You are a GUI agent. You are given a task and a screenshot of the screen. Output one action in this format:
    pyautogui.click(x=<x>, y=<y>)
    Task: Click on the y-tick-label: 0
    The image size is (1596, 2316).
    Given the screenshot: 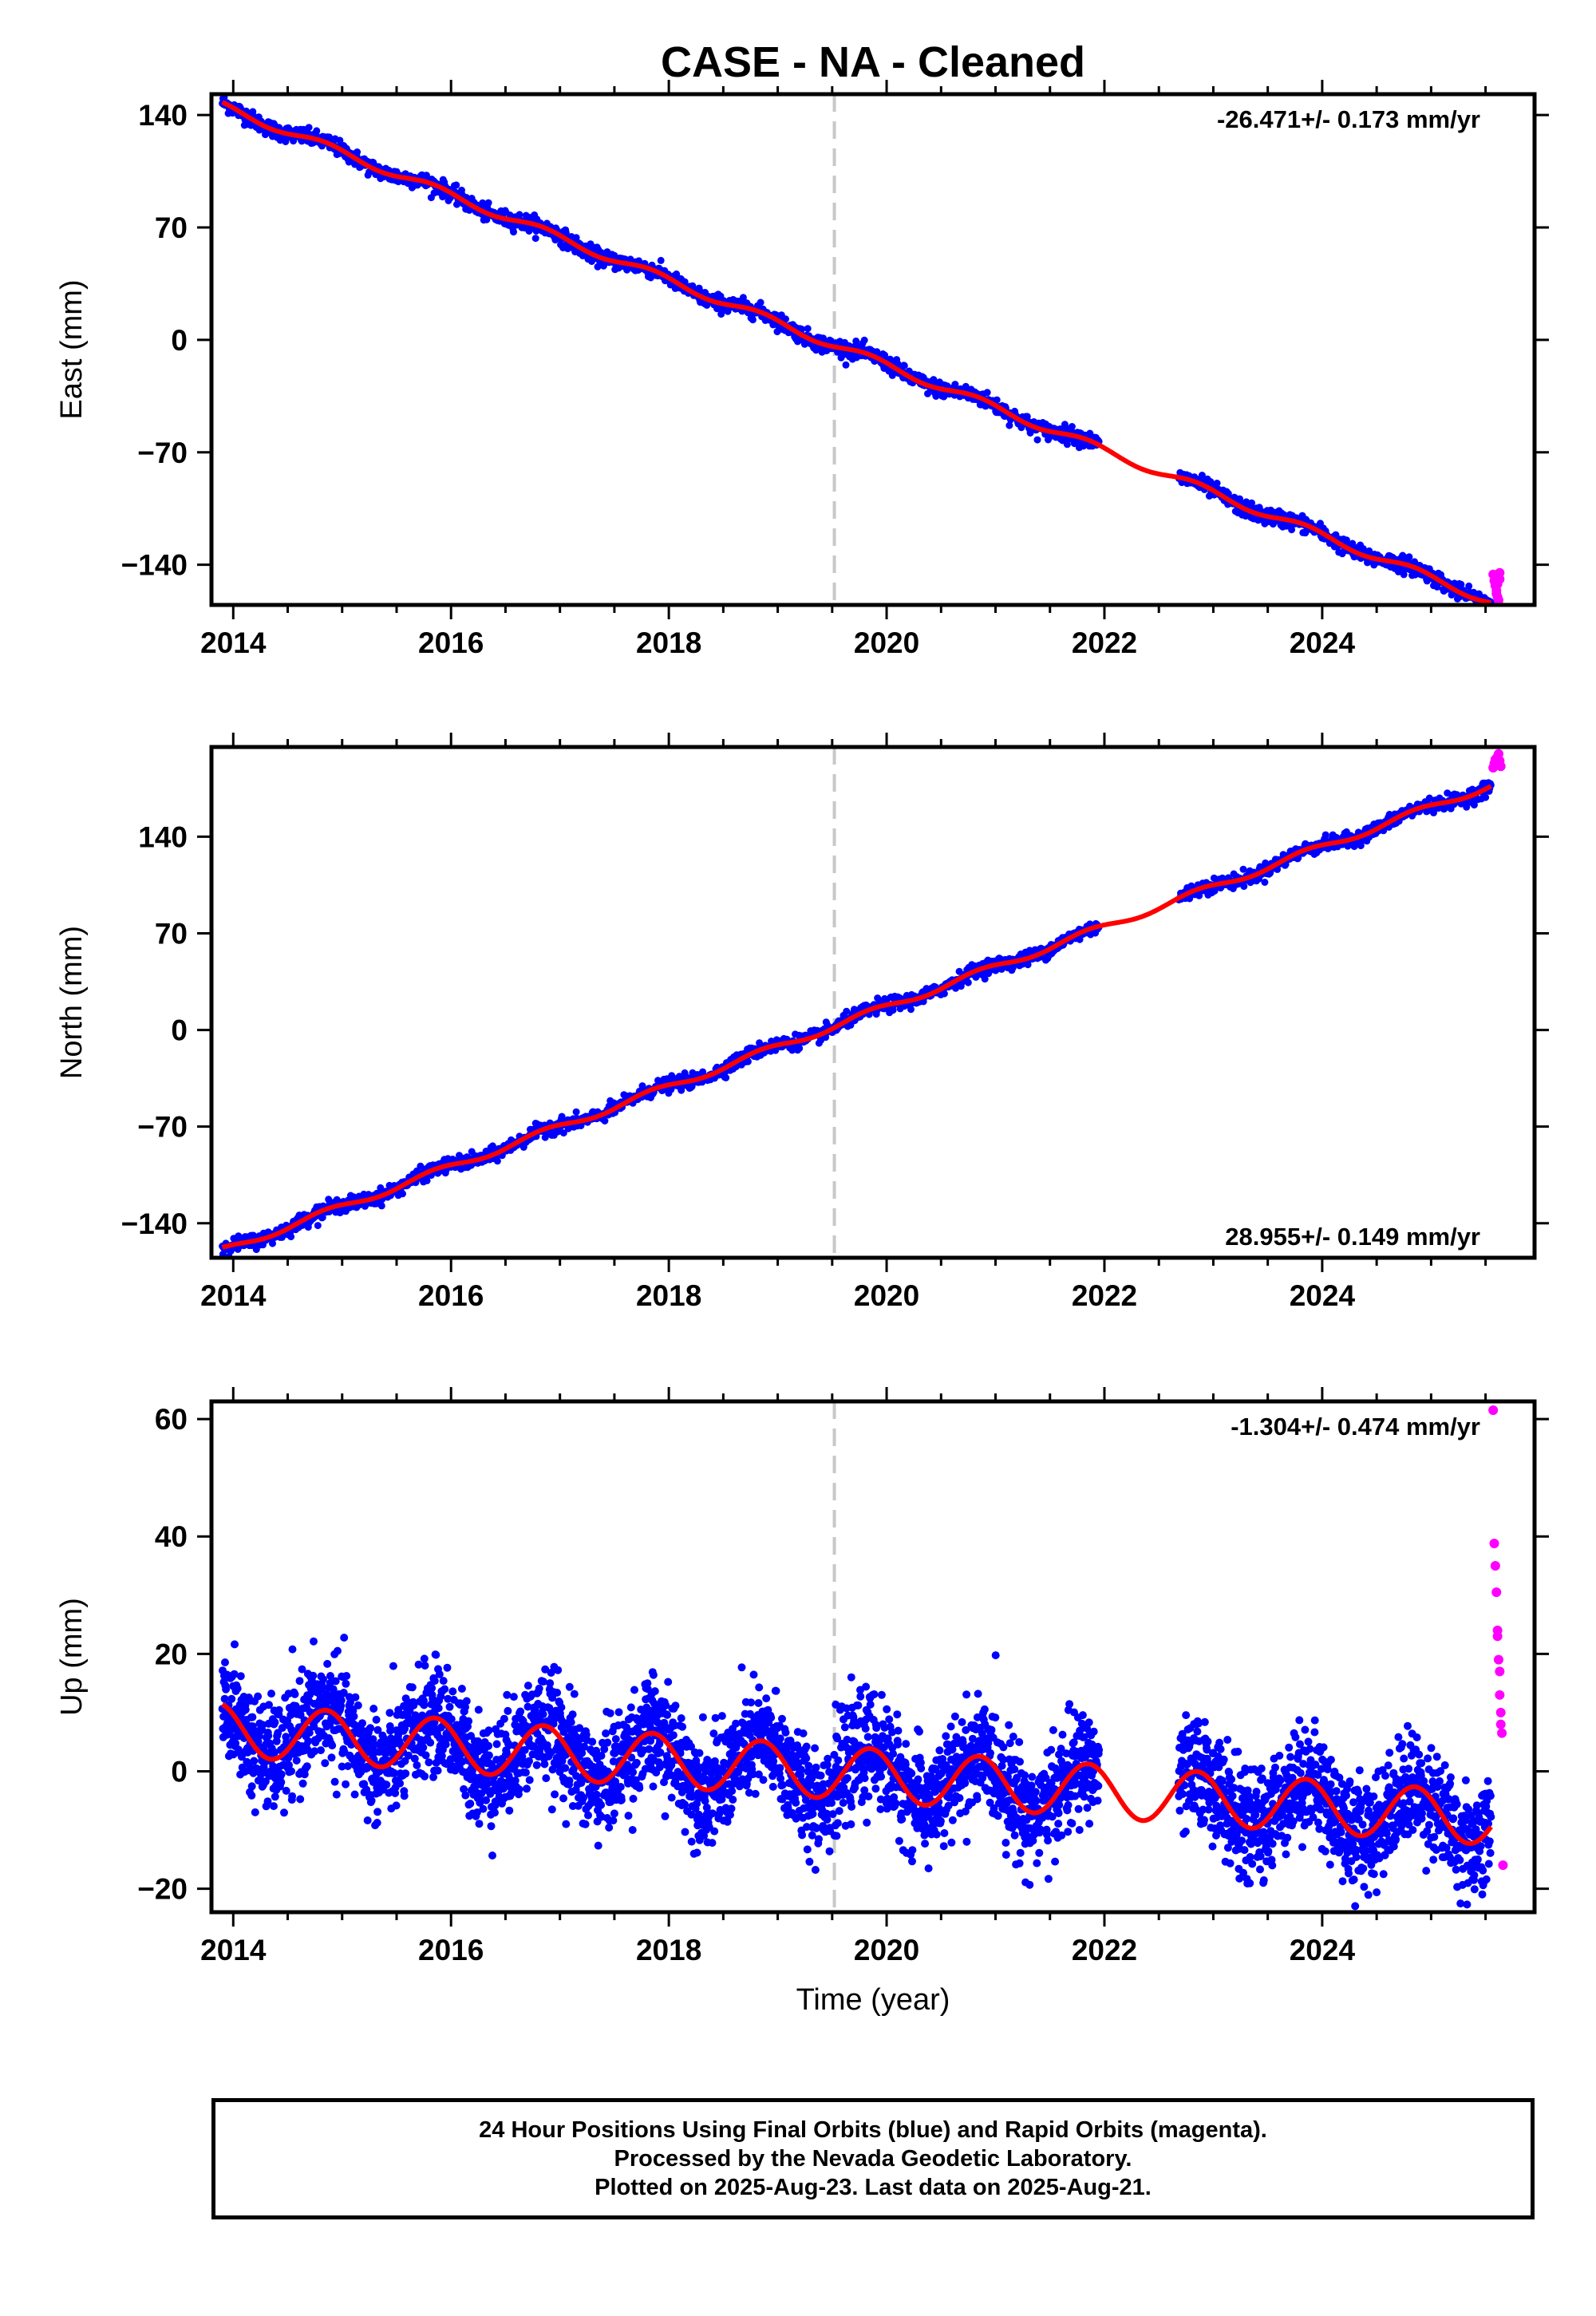 What is the action you would take?
    pyautogui.click(x=179, y=340)
    